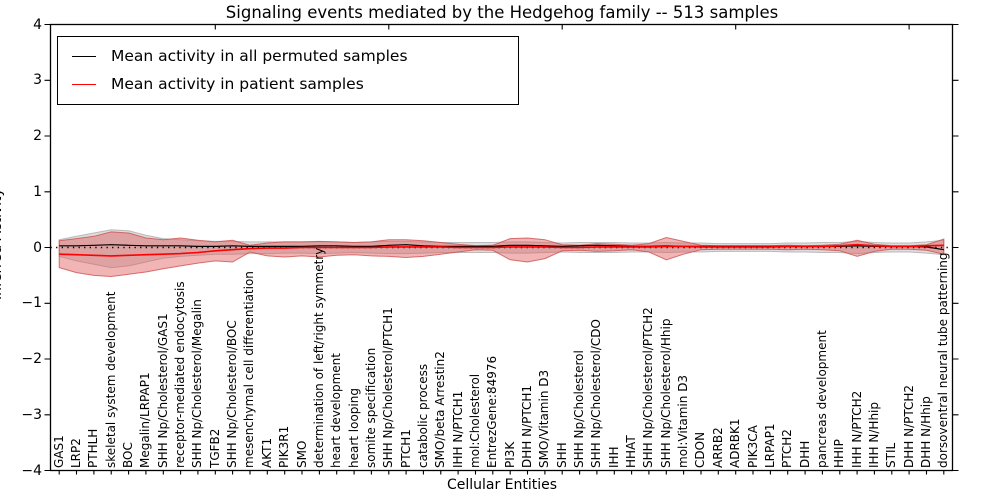 The width and height of the screenshot is (1000, 500). What do you see at coordinates (197, 383) in the screenshot?
I see `x-tick-label: SHH Np/Cholesterol/Megalin` at bounding box center [197, 383].